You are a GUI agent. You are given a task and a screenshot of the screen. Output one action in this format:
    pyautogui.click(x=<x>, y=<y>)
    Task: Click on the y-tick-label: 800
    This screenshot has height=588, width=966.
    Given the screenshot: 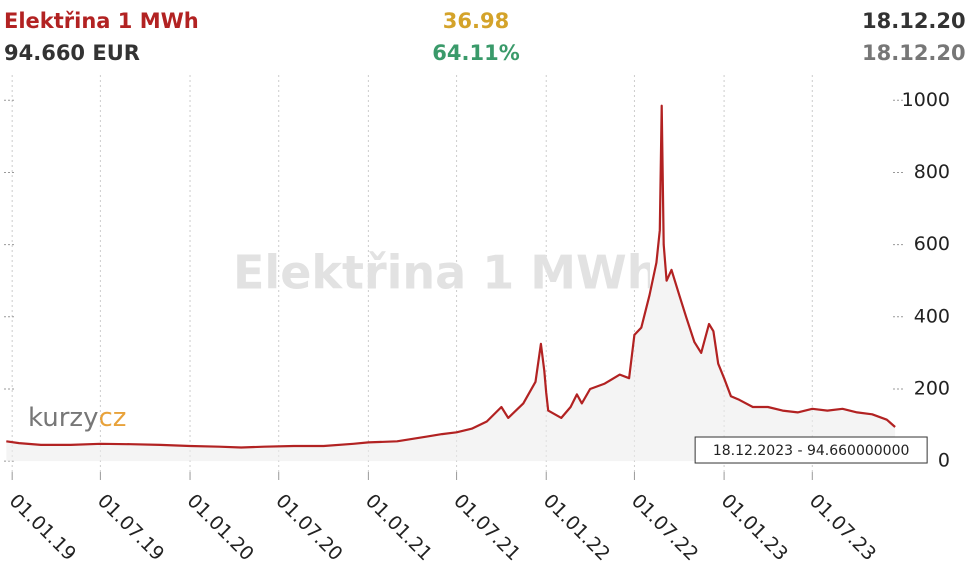 What is the action you would take?
    pyautogui.click(x=932, y=172)
    